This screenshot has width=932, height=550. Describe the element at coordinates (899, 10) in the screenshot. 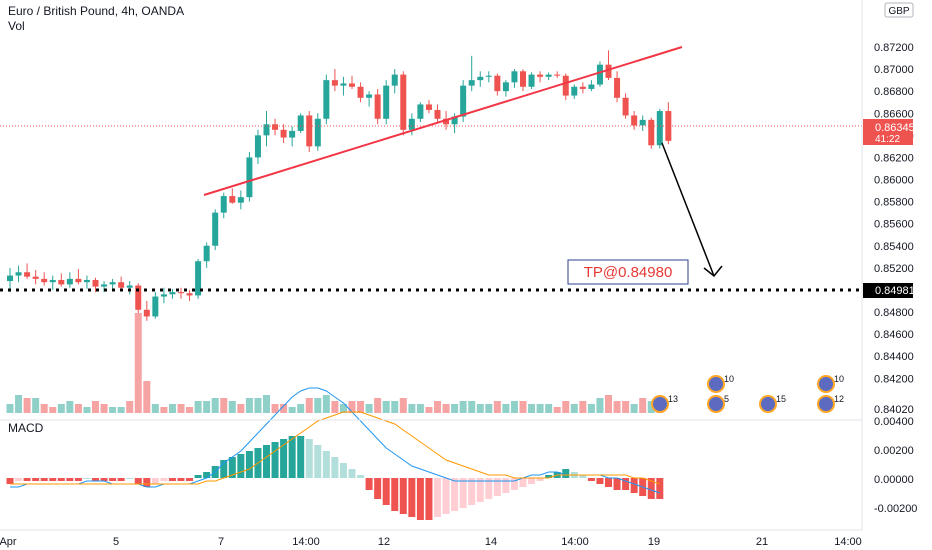

I see `currency-badge` at that location.